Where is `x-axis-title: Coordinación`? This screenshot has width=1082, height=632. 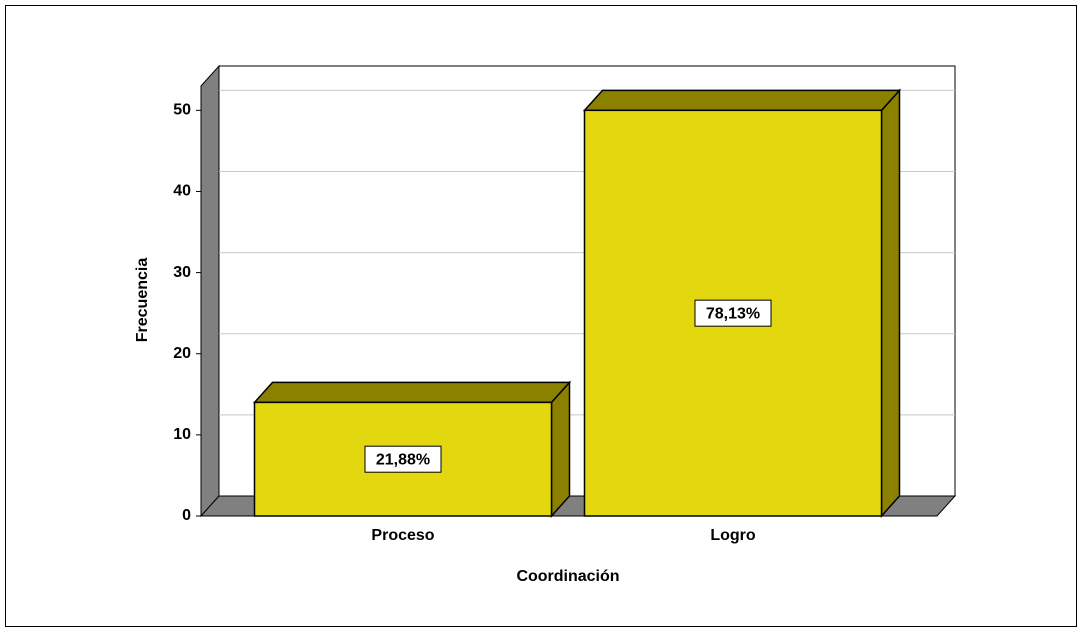
x-axis-title: Coordinación is located at coordinates (567, 576).